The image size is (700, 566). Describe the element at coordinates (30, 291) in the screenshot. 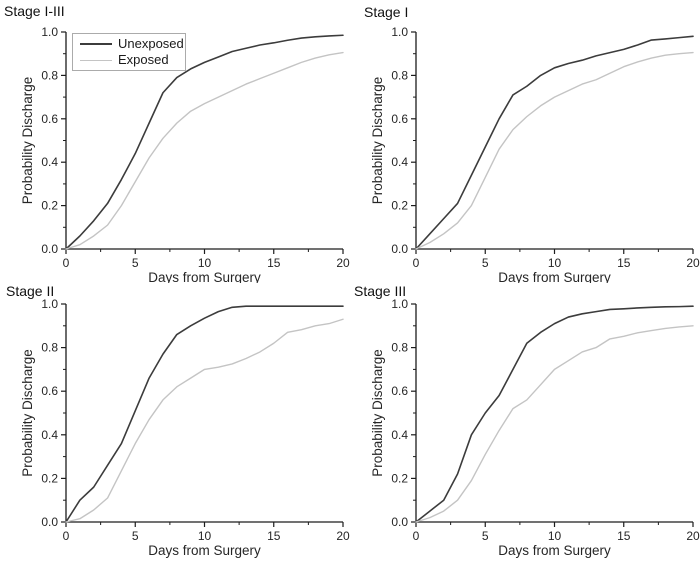

I see `panel-title-stage-ii: Stage II` at that location.